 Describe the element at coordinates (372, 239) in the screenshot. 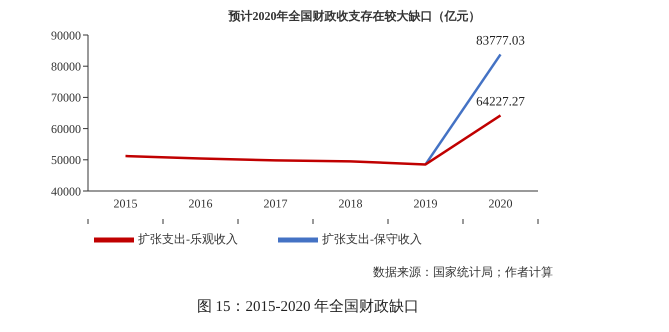

I see `legend-label: 扩张支出-保守收入` at that location.